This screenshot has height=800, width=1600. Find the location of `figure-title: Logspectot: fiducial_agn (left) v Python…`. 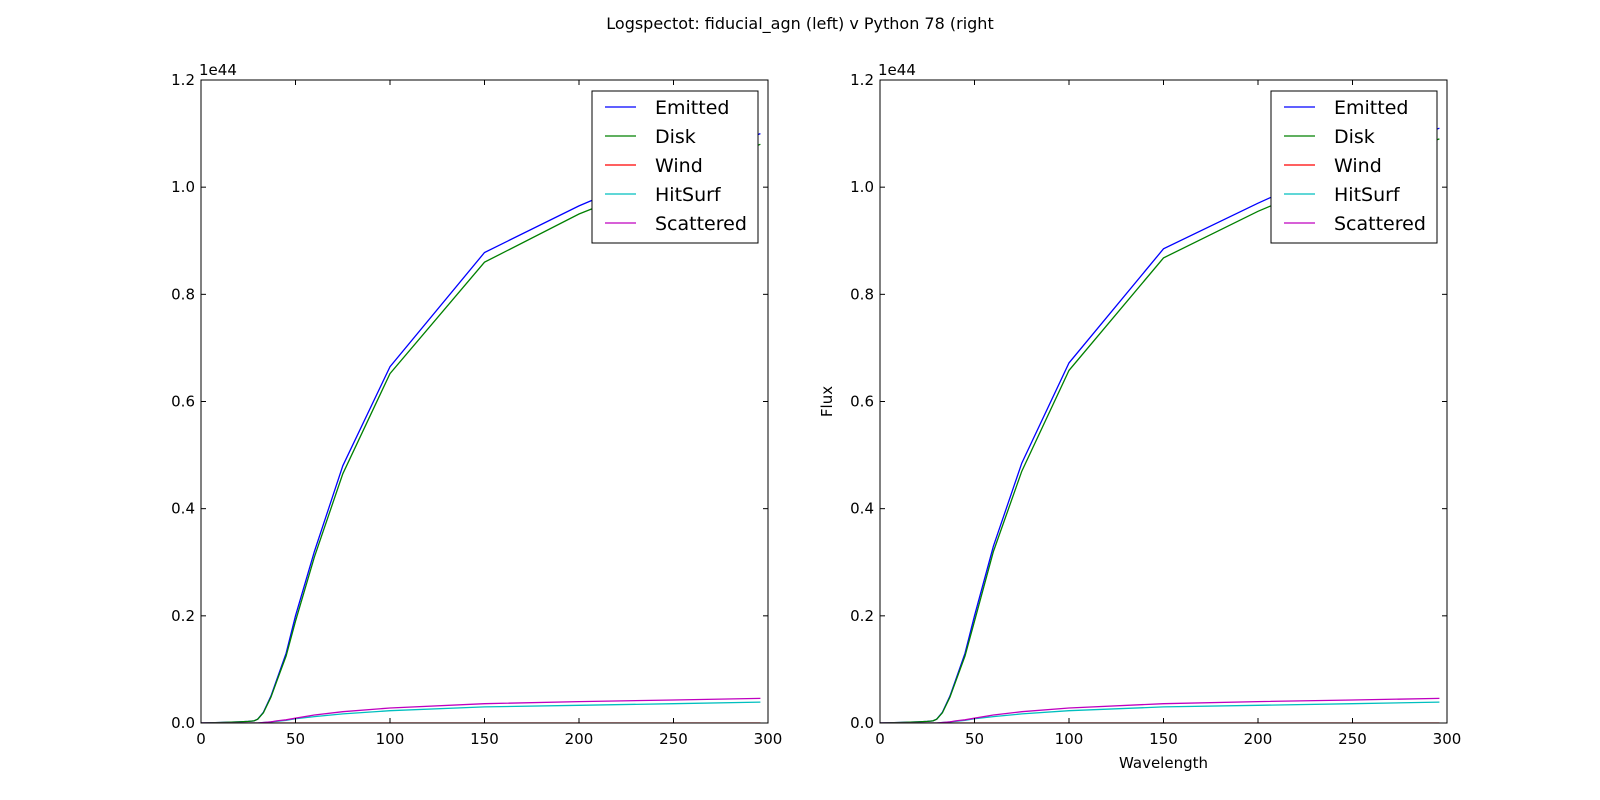

figure-title: Logspectot: fiducial_agn (left) v Python… is located at coordinates (800, 23).